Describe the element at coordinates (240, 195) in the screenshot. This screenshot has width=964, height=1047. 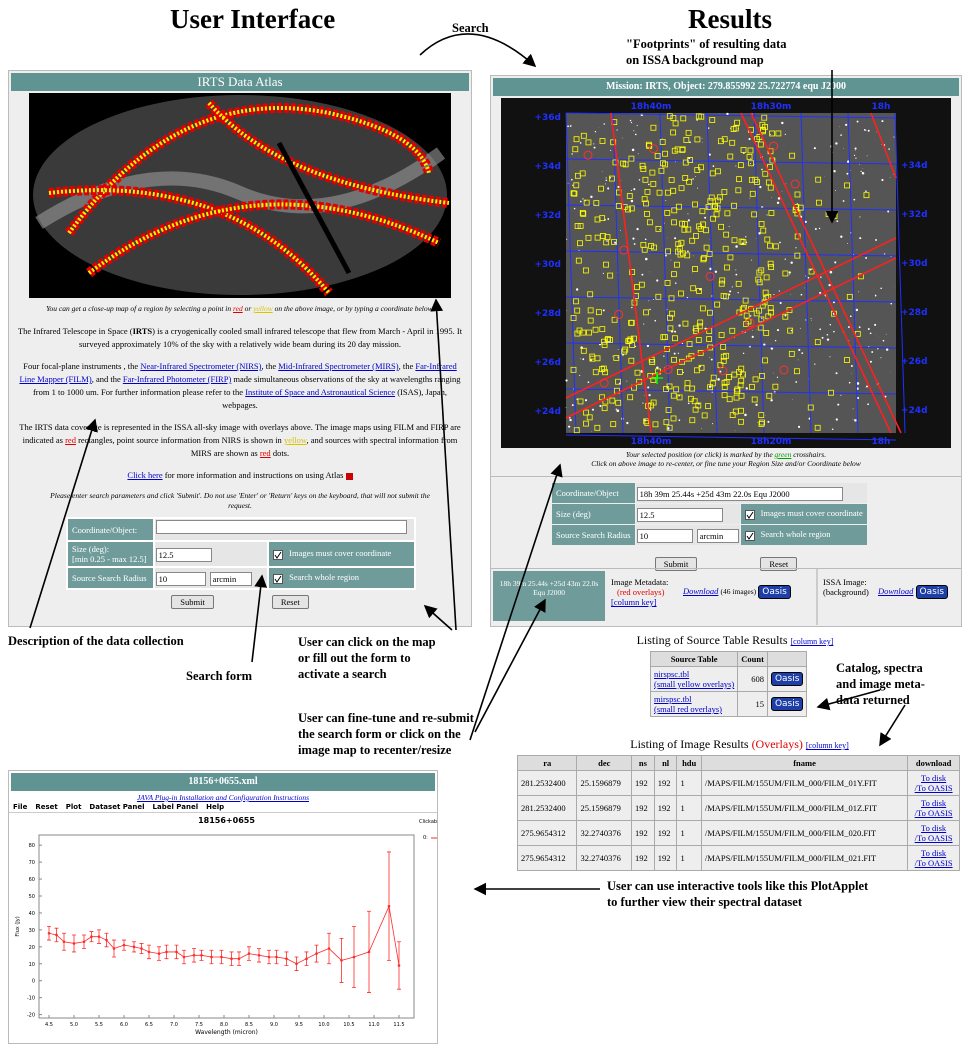
I see `allsky-map` at that location.